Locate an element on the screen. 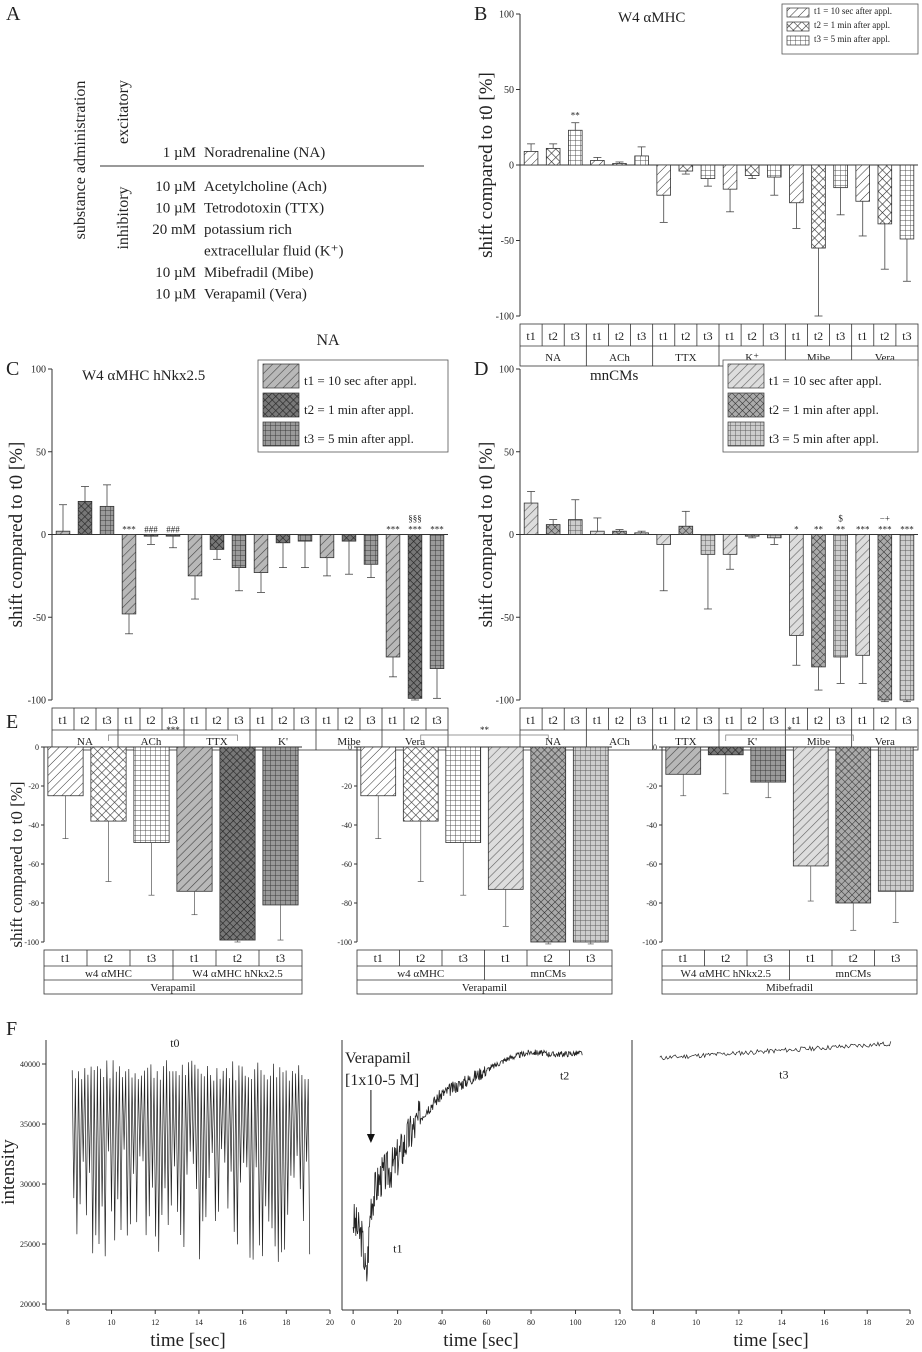  bar-K⁺-t1 is located at coordinates (730, 177).